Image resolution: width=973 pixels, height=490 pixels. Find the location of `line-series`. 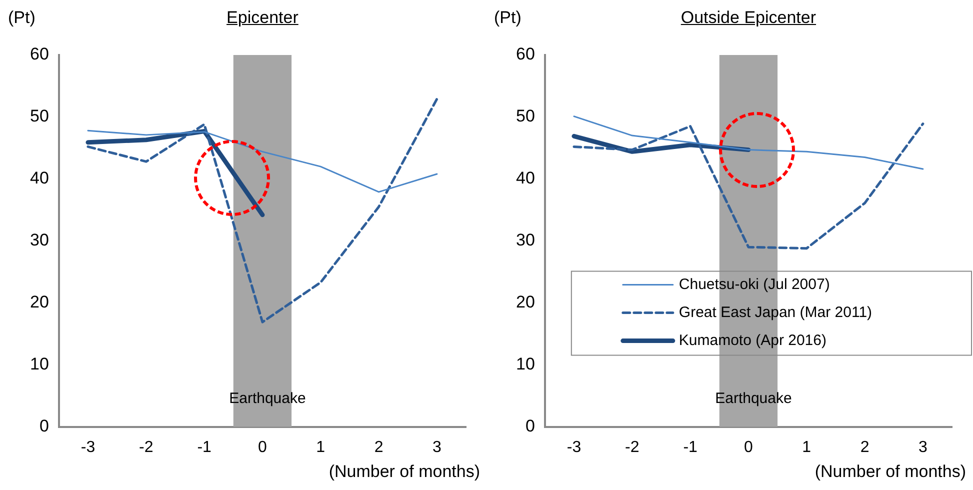

line-series is located at coordinates (748, 186).